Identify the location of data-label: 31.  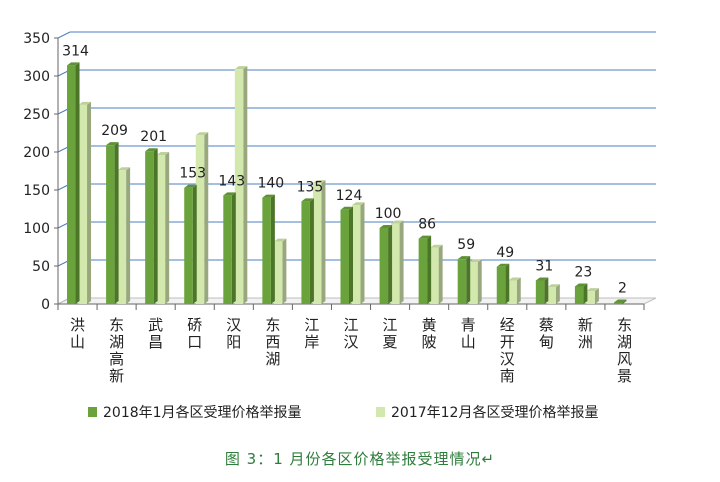
(544, 266).